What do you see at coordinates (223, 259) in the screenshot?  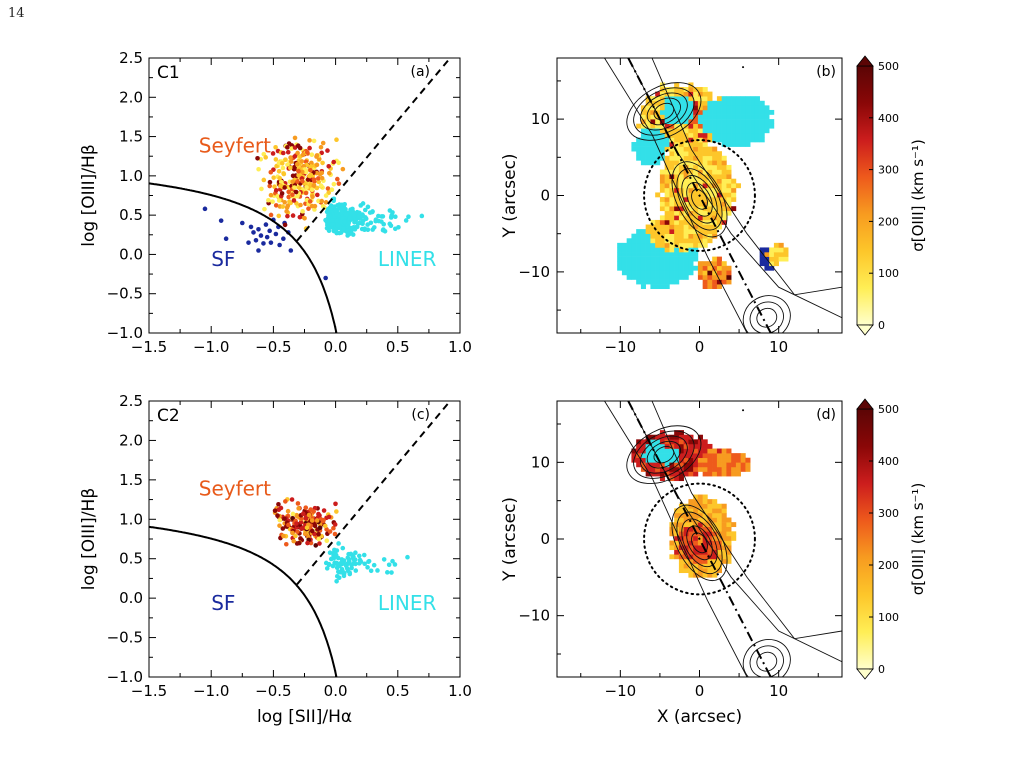 I see `sf-label: SF` at bounding box center [223, 259].